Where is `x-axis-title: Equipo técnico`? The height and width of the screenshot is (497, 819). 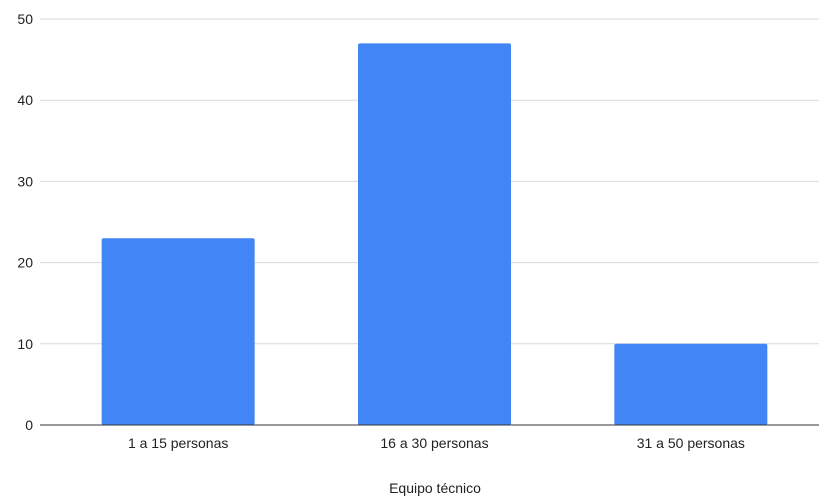 x-axis-title: Equipo técnico is located at coordinates (435, 488).